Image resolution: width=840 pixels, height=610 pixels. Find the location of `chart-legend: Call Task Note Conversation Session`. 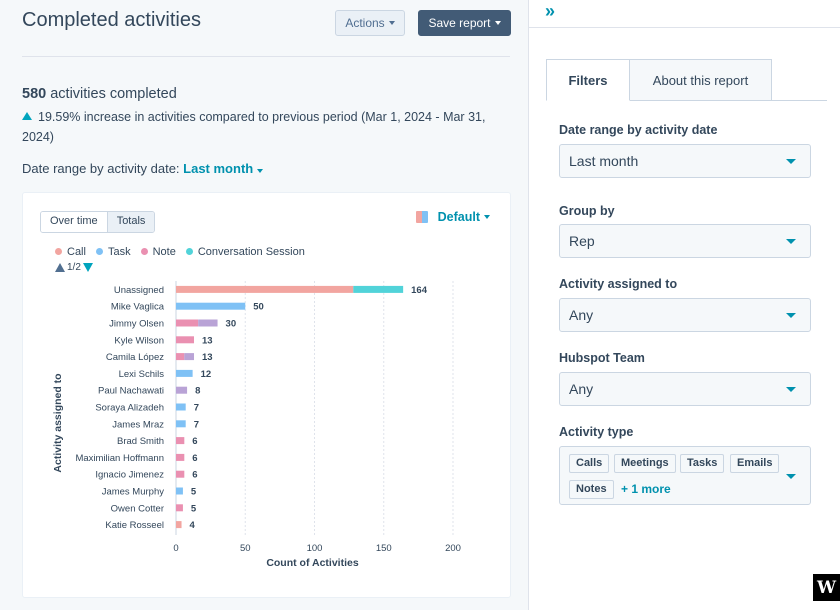

chart-legend: Call Task Note Conversation Session is located at coordinates (180, 252).